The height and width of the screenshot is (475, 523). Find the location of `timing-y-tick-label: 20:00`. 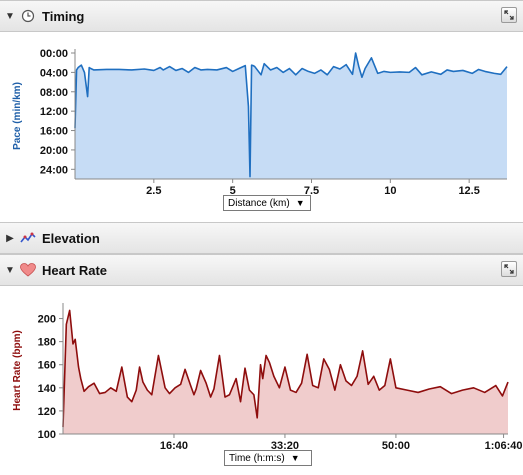

timing-y-tick-label: 20:00 is located at coordinates (54, 151).